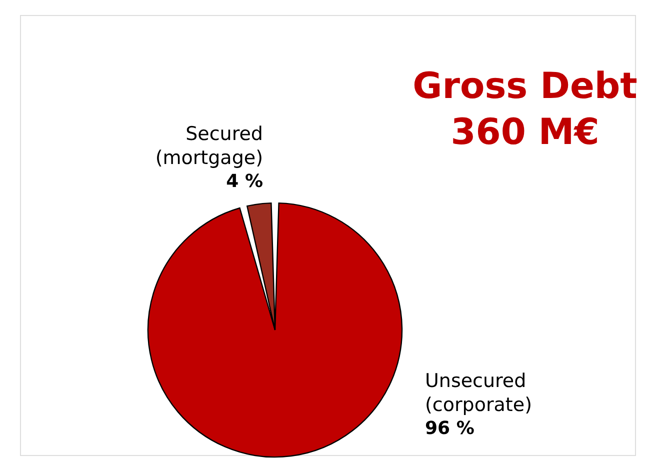 The width and height of the screenshot is (655, 470). I want to click on slice-label: Unsecured (corporate), so click(478, 393).